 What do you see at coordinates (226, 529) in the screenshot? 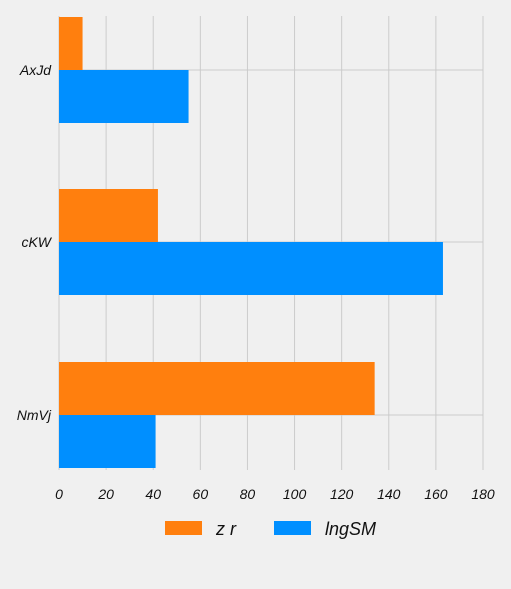
I see `legend-label-0: z r` at bounding box center [226, 529].